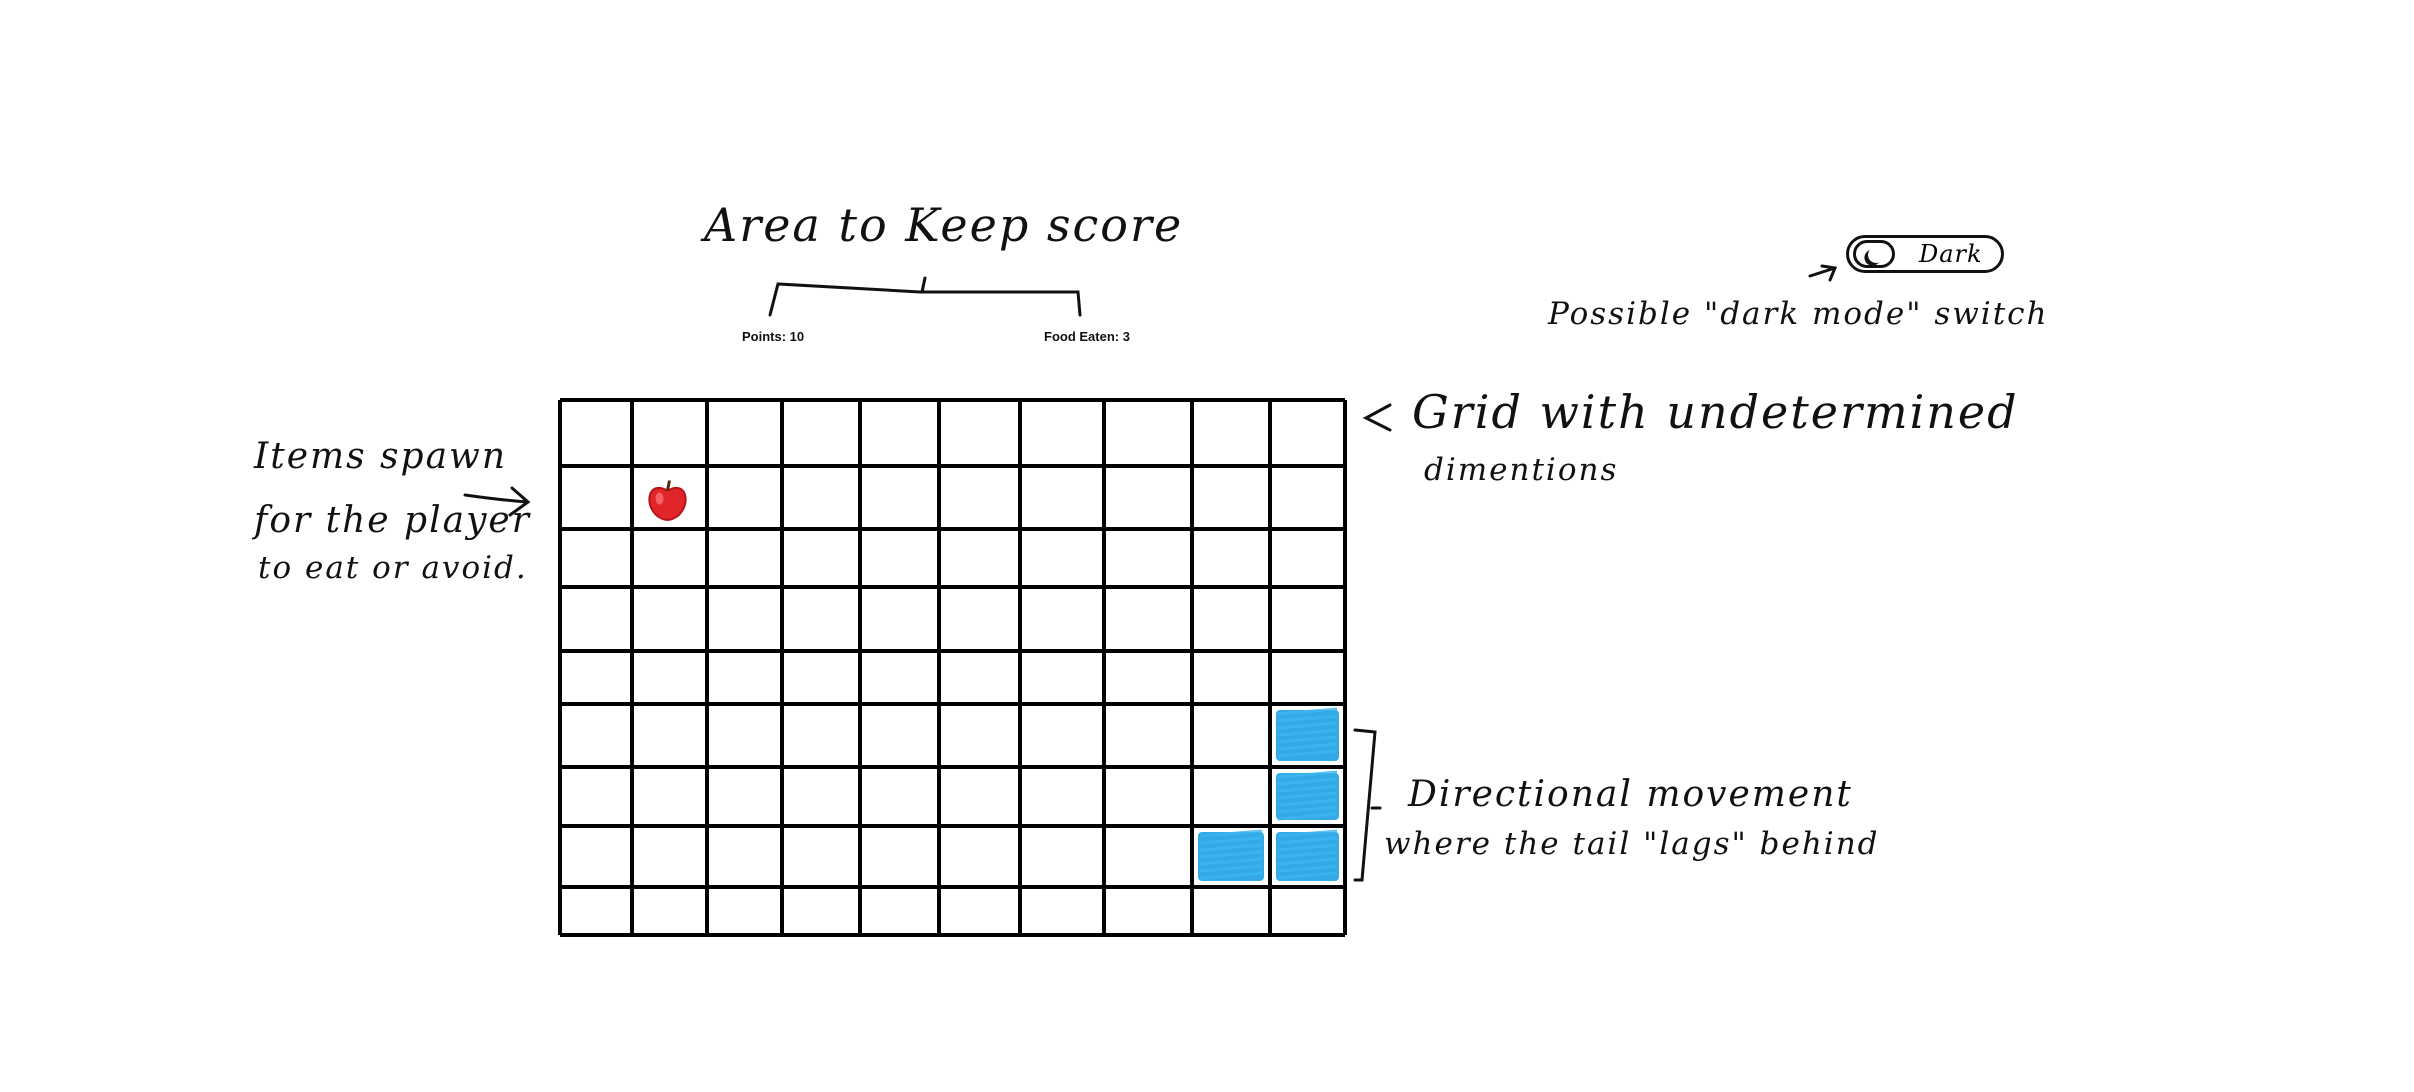 The image size is (2414, 1092). Describe the element at coordinates (1367, 805) in the screenshot. I see `movement-bracket` at that location.